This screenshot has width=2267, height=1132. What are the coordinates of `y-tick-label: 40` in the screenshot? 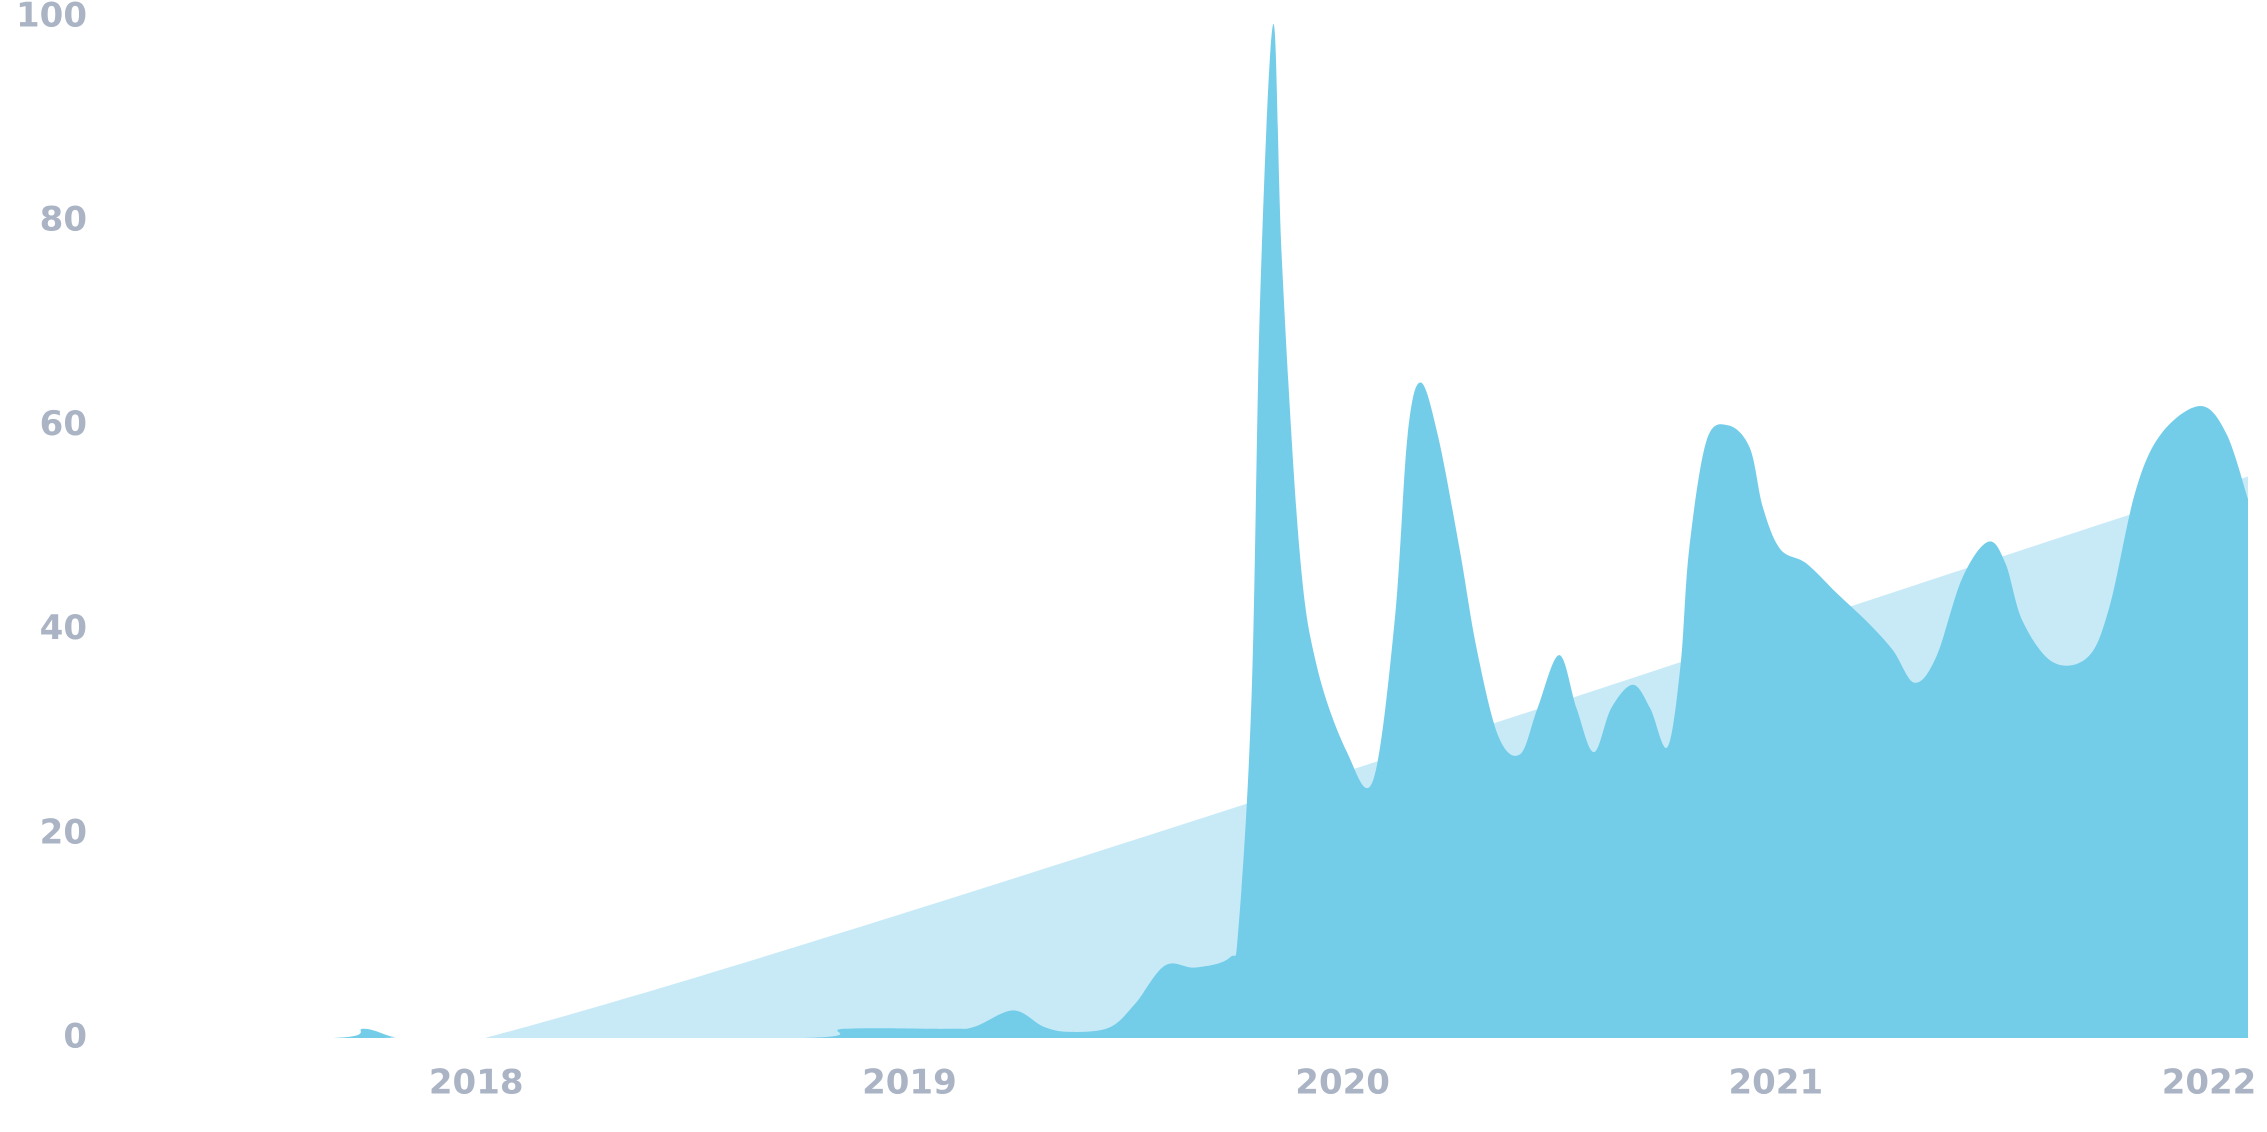 It's located at (63, 628).